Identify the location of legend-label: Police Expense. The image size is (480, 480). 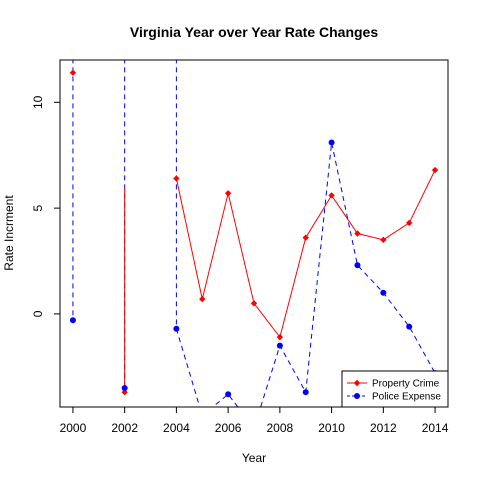
(406, 397).